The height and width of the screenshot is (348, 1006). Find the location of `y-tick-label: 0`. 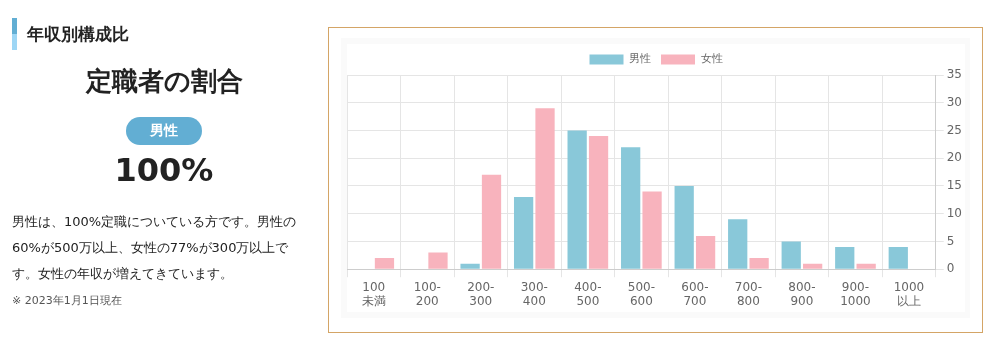

y-tick-label: 0 is located at coordinates (950, 268).